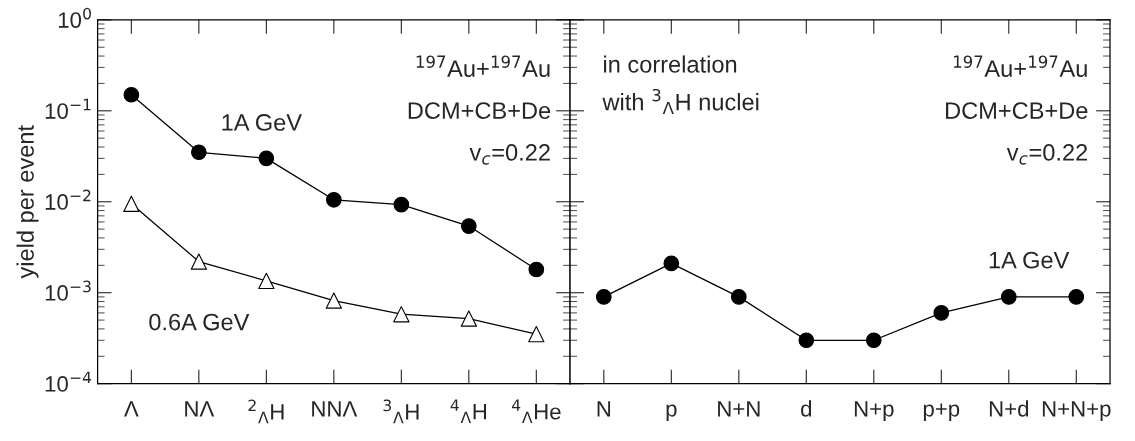  I want to click on x-tick-label: $^{2}$$_{Λ}$H, so click(266, 411).